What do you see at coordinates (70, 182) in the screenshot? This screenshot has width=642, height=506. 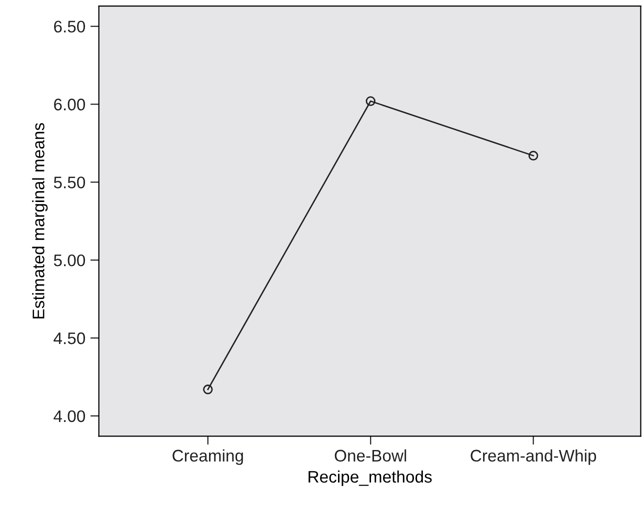 I see `y-tick-label: 5.50` at bounding box center [70, 182].